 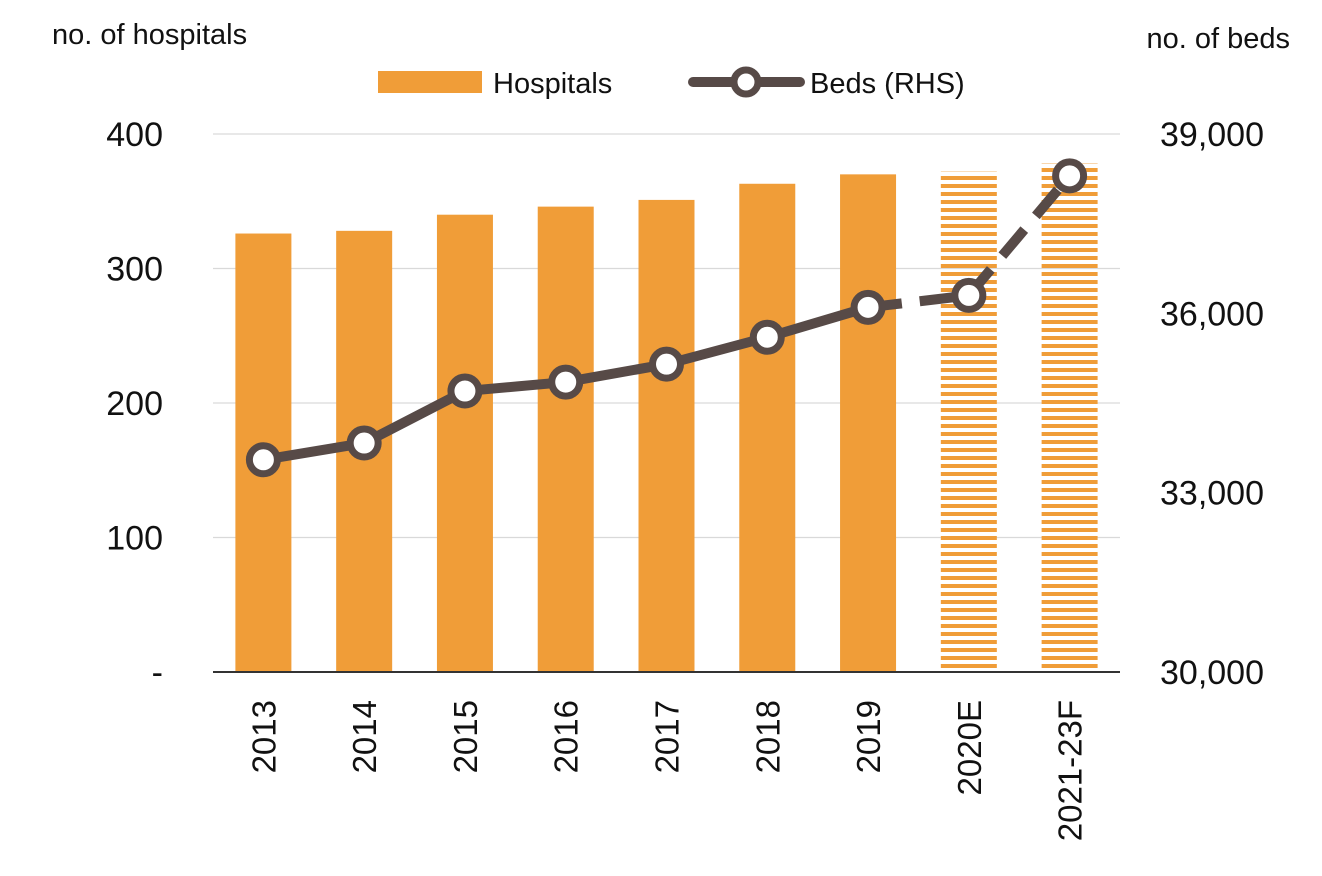 What do you see at coordinates (887, 84) in the screenshot?
I see `legend-beds-label: Beds (RHS)` at bounding box center [887, 84].